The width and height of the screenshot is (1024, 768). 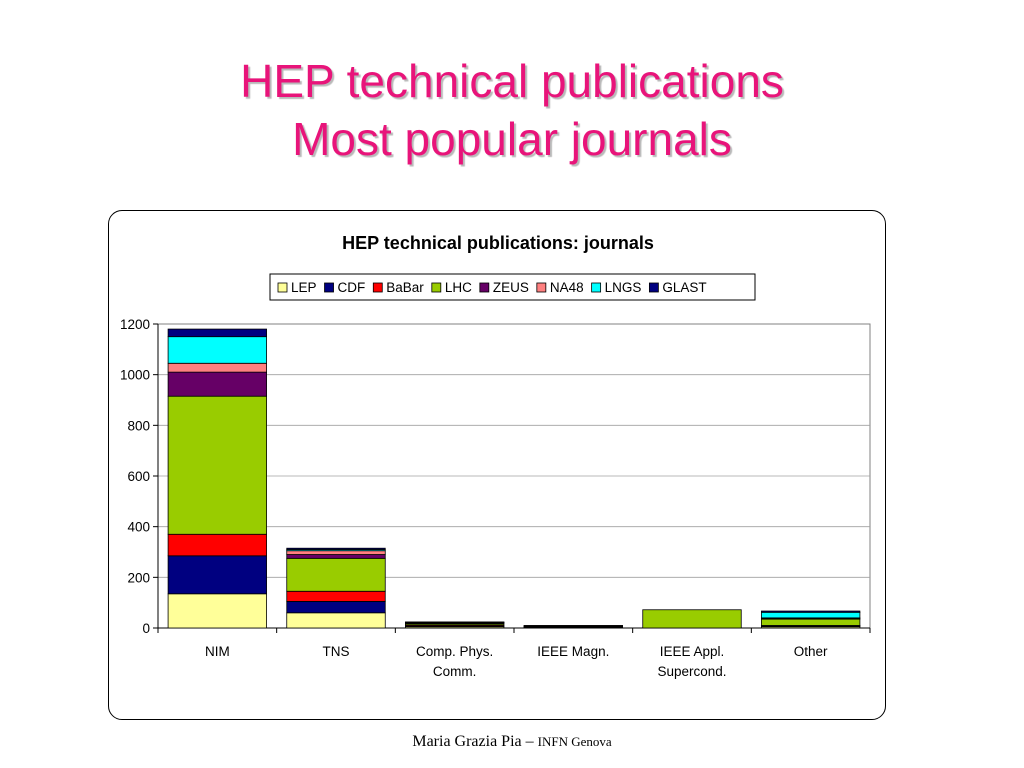 What do you see at coordinates (512, 139) in the screenshot?
I see `slide-title-line-2: Most popular journals` at bounding box center [512, 139].